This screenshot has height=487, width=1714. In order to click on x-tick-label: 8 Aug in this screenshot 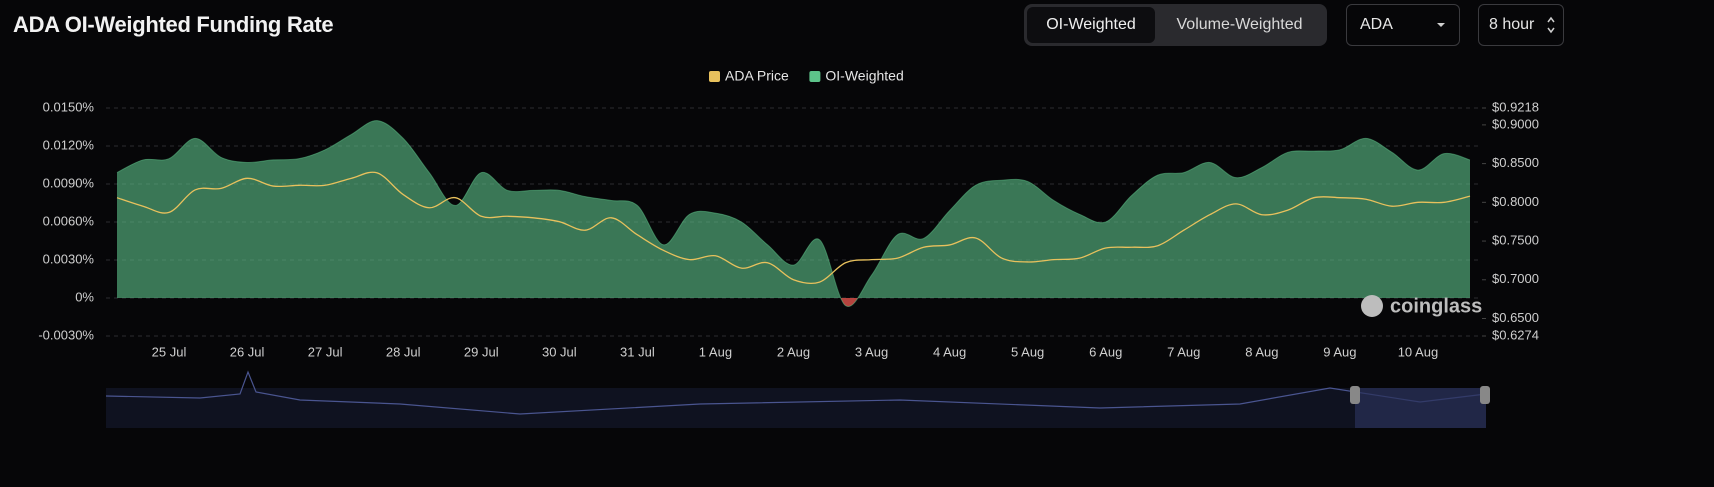, I will do `click(1261, 351)`.